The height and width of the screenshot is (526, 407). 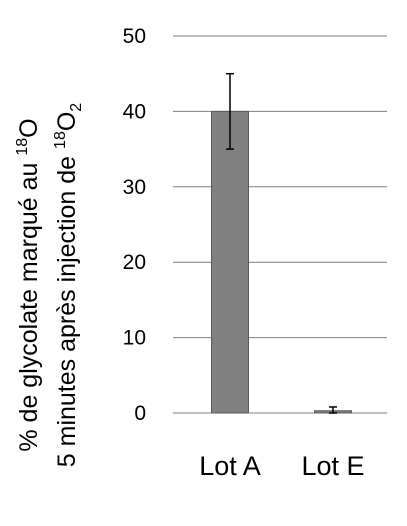 What do you see at coordinates (134, 187) in the screenshot?
I see `y-tick-label: 30` at bounding box center [134, 187].